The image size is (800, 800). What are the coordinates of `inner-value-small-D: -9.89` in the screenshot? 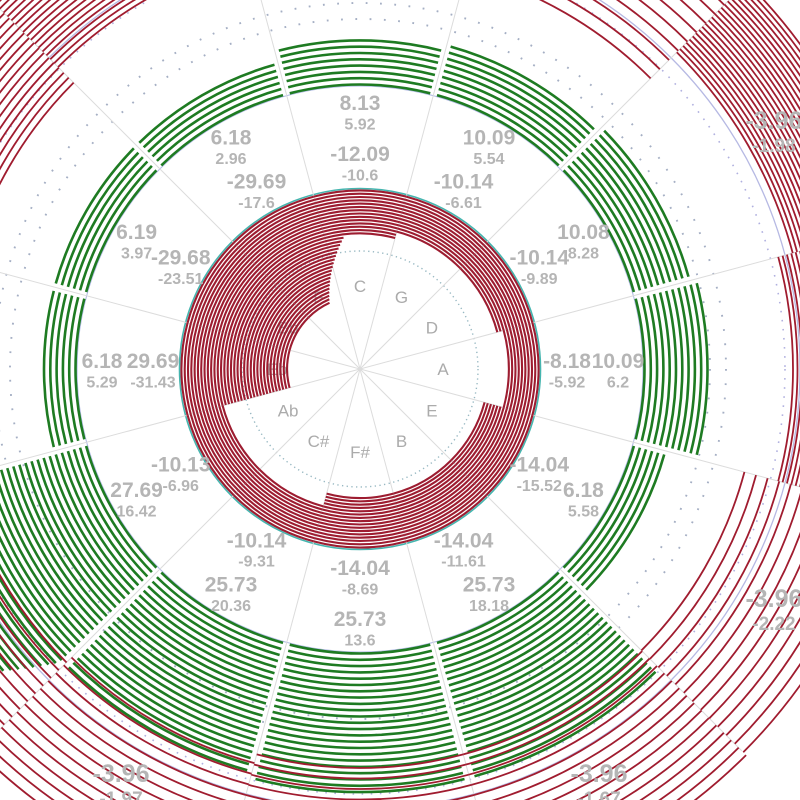 It's located at (539, 279).